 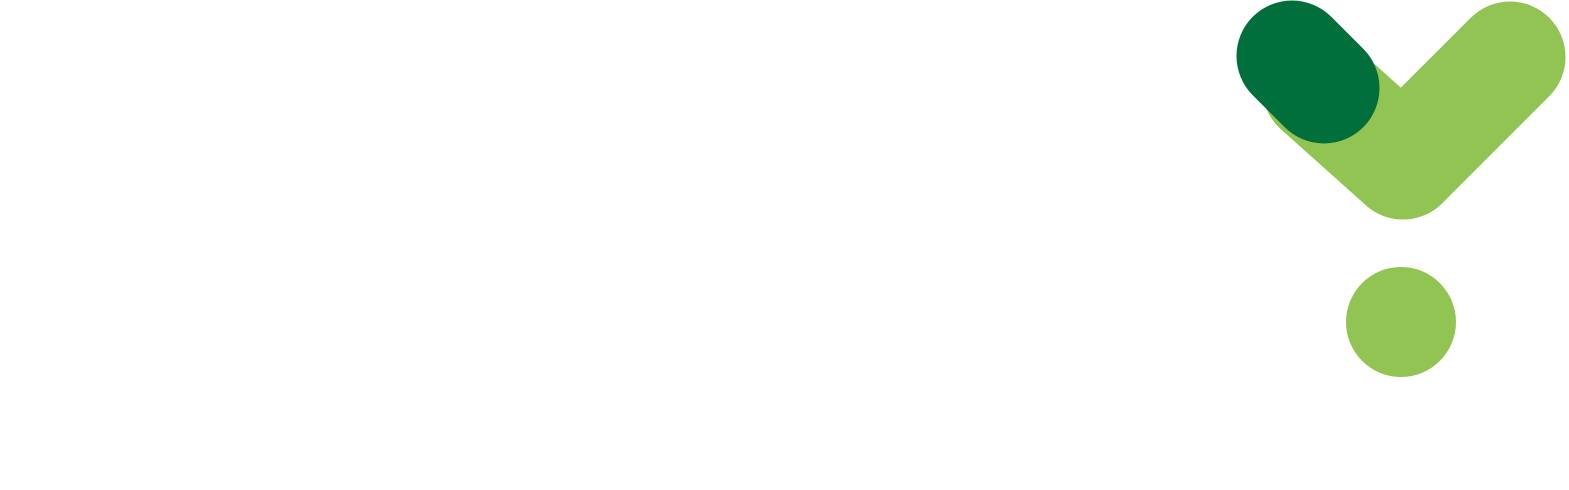 I want to click on check-short-stroke, so click(x=1308, y=72).